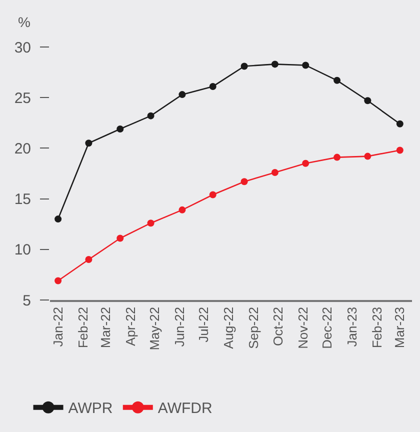  Describe the element at coordinates (228, 327) in the screenshot. I see `x-tick-label: Aug-22` at that location.